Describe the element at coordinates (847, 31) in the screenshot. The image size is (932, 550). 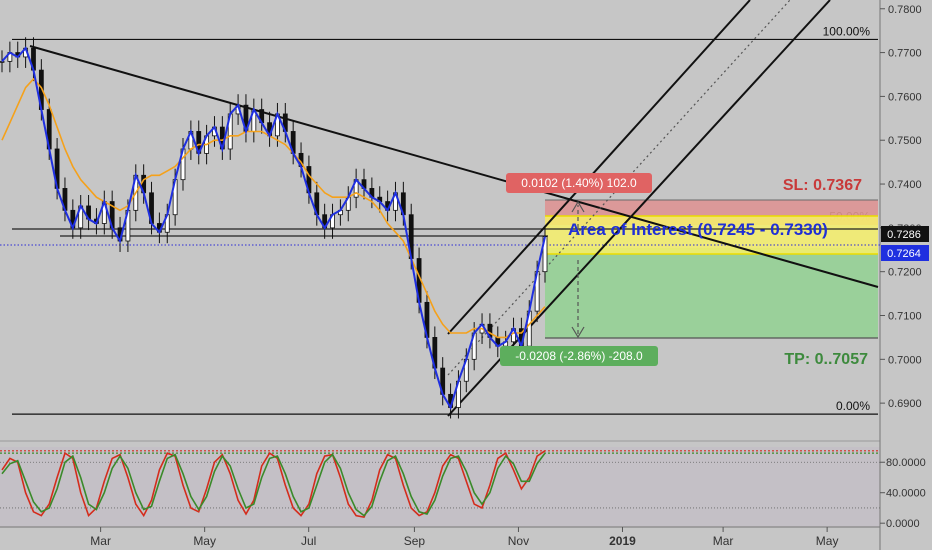
I see `fib-level-label: 100.00%` at that location.